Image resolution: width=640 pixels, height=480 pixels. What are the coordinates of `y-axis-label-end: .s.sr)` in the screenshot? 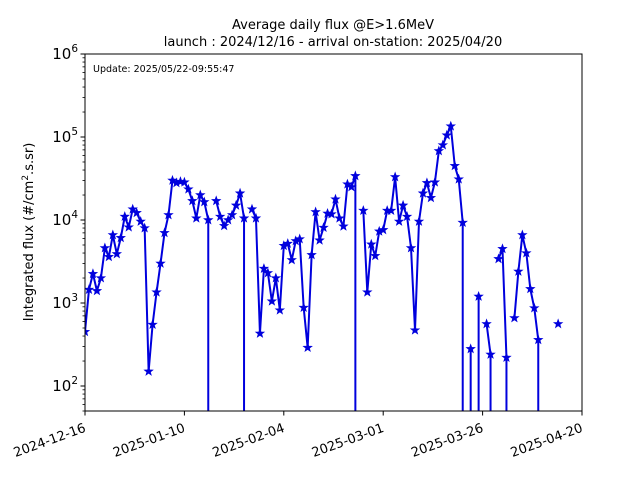 It's located at (29, 159).